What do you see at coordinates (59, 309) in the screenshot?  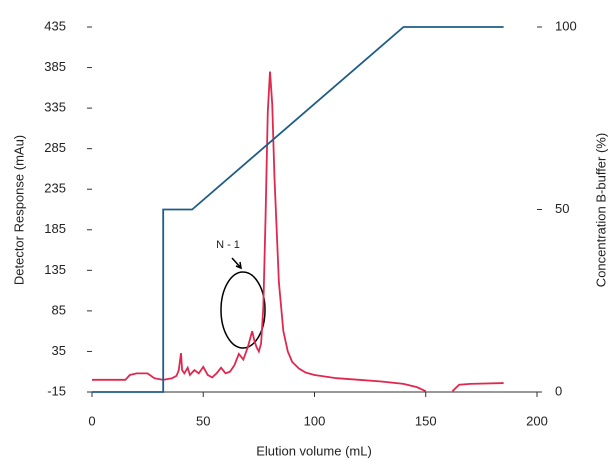 I see `y-tick-label: 85` at bounding box center [59, 309].